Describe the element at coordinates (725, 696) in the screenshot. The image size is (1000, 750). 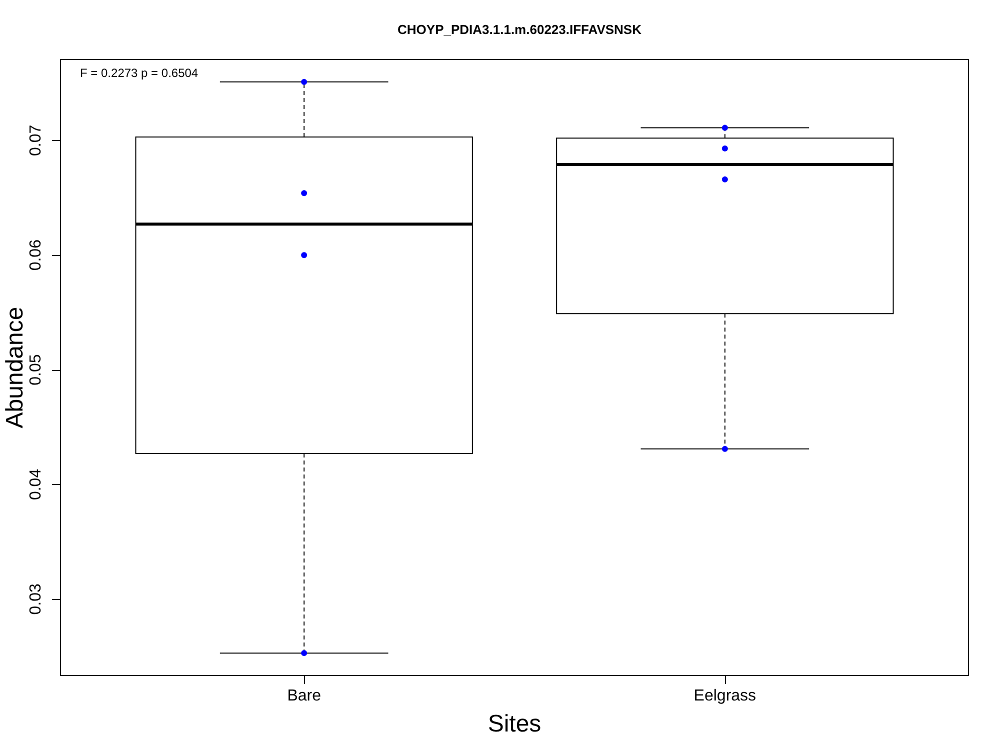
I see `x-tick-label: Eelgrass` at that location.